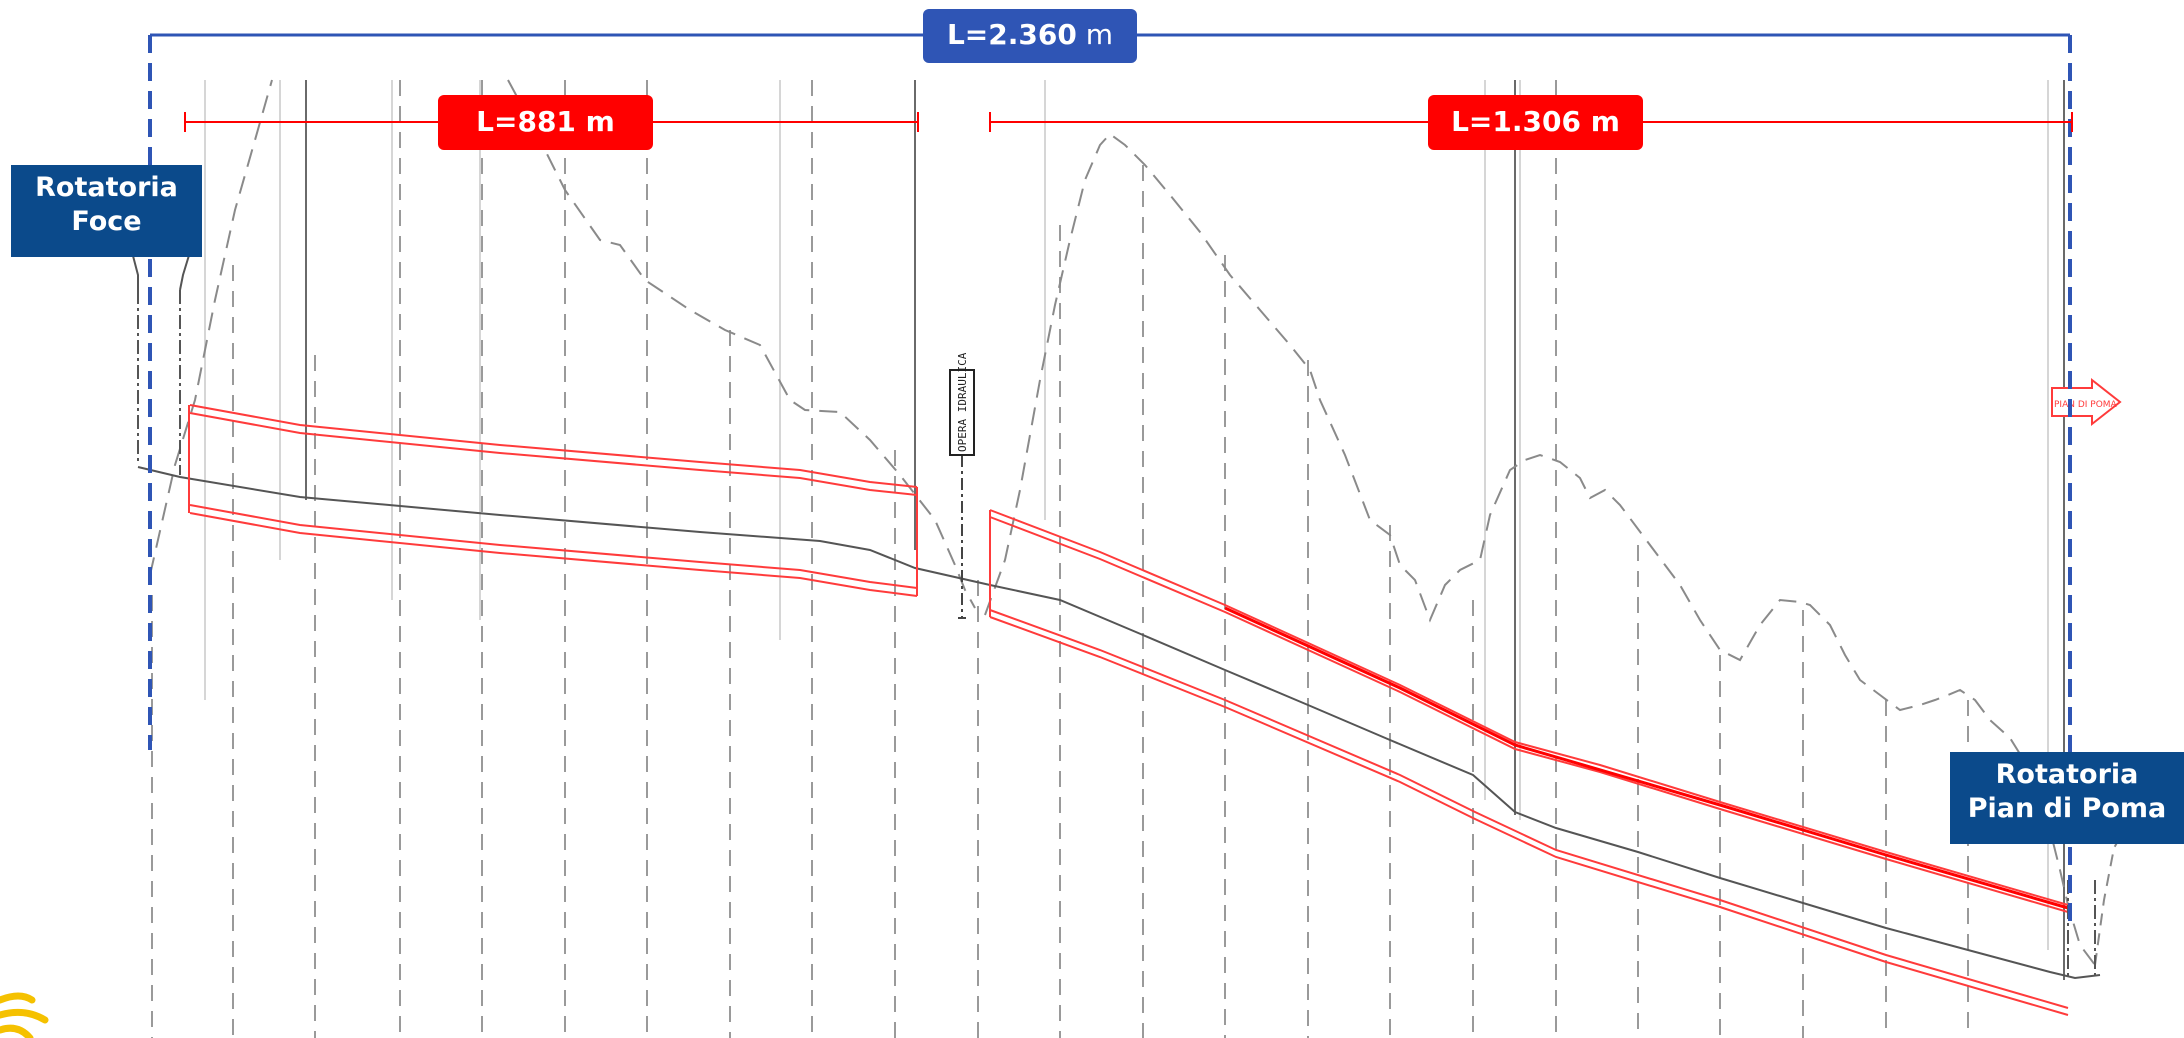 The image size is (2184, 1038). Describe the element at coordinates (161, 363) in the screenshot. I see `roundabout-foce-connector` at that location.